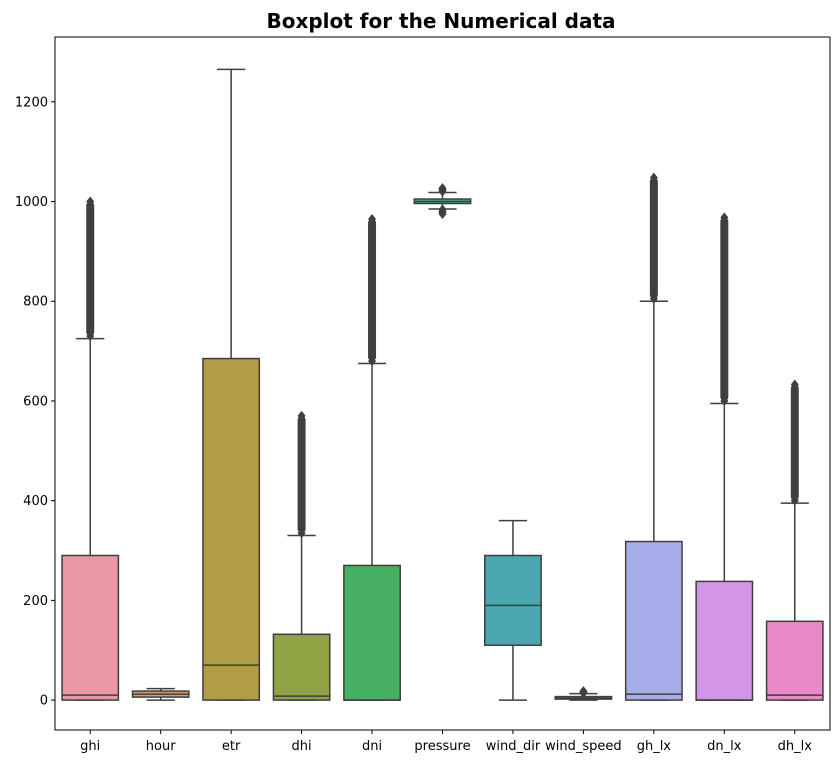  What do you see at coordinates (724, 640) in the screenshot?
I see `iqr-box-dn_lx` at bounding box center [724, 640].